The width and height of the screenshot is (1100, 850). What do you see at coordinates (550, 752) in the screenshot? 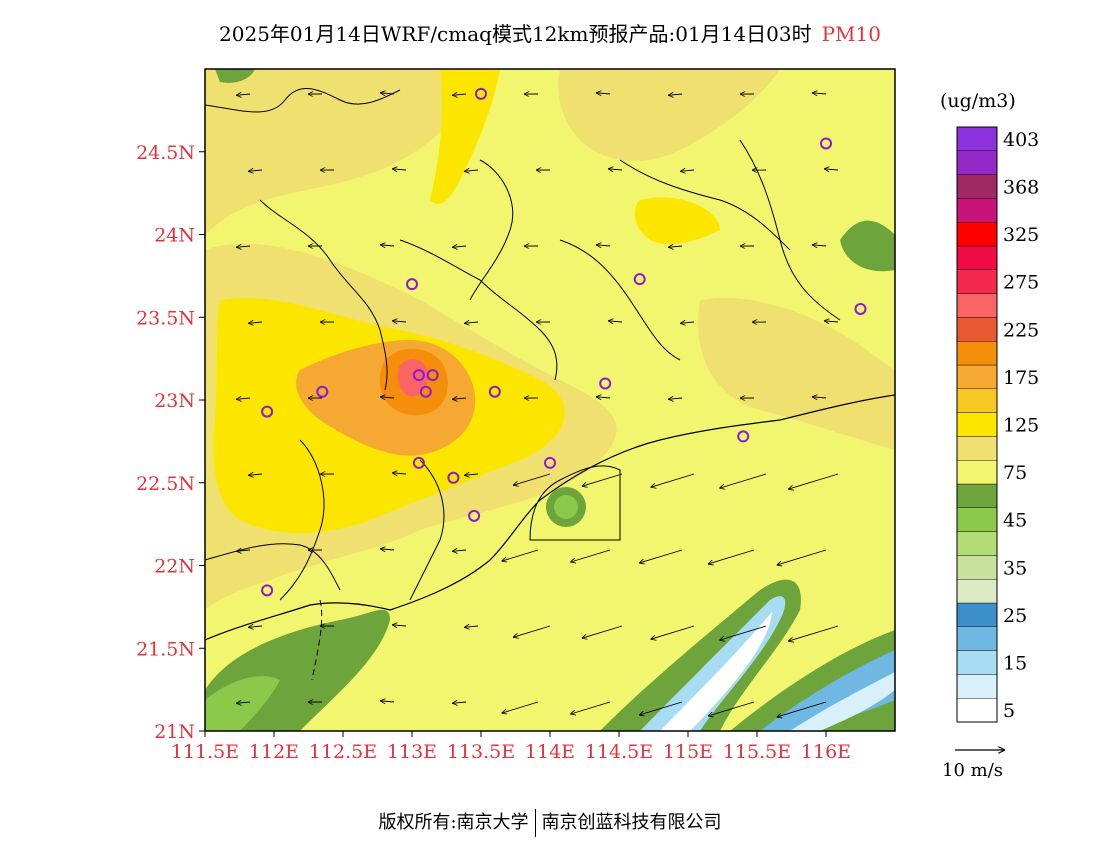
I see `lon-tick-label: 114E` at bounding box center [550, 752].